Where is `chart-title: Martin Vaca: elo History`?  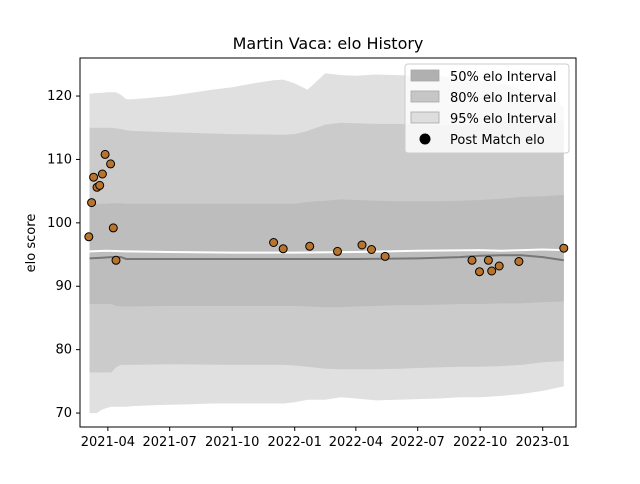 chart-title: Martin Vaca: elo History is located at coordinates (328, 43).